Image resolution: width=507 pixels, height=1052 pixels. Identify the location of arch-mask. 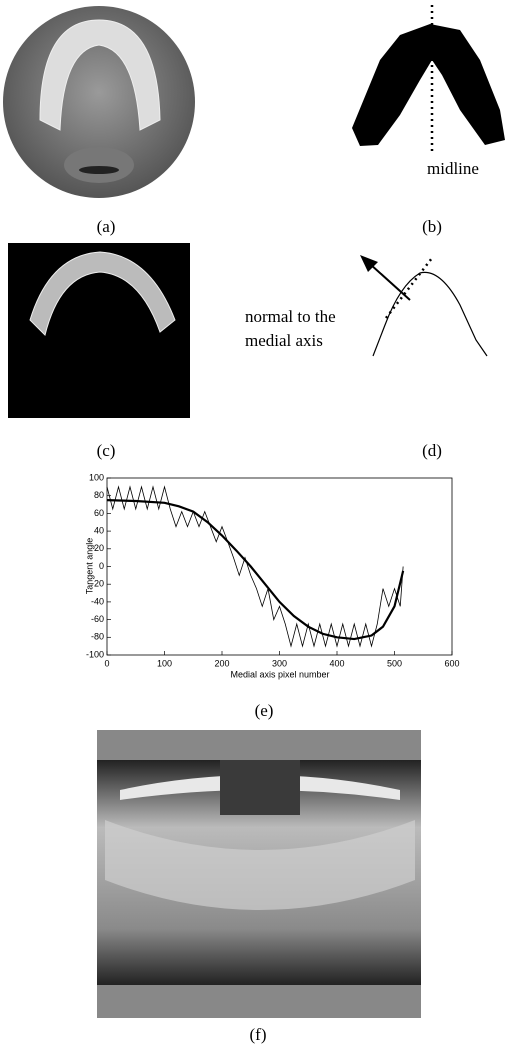
(428, 78).